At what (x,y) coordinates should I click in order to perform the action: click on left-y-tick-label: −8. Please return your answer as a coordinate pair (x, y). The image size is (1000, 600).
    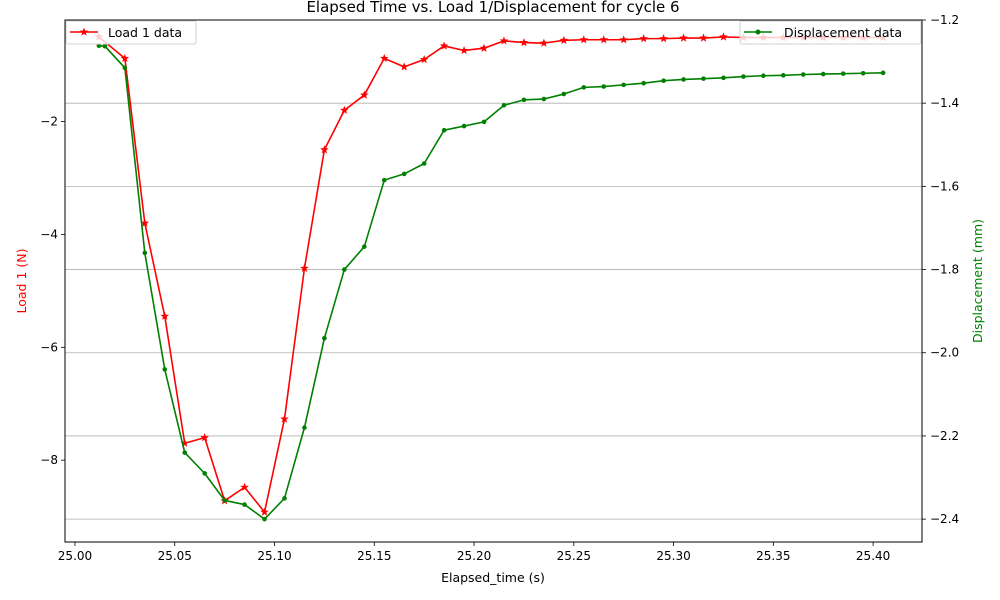
    Looking at the image, I should click on (49, 460).